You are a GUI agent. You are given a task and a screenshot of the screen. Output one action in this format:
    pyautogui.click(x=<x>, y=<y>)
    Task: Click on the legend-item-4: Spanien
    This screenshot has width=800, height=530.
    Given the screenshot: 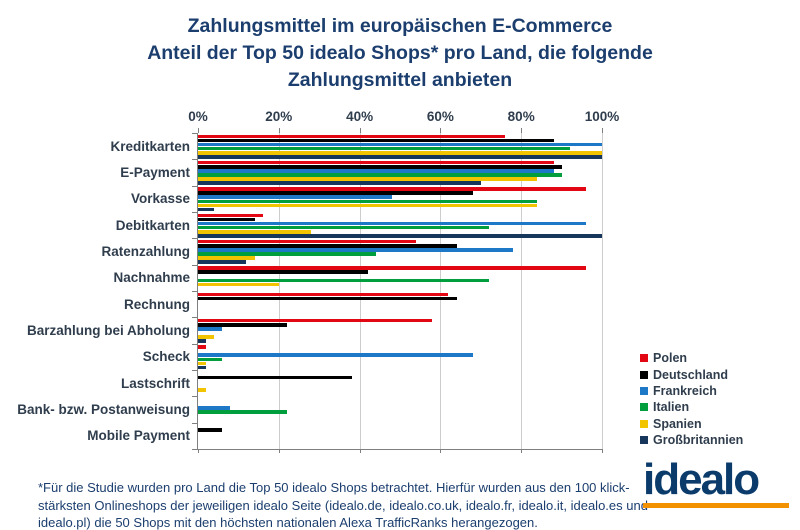 What is the action you would take?
    pyautogui.click(x=691, y=424)
    